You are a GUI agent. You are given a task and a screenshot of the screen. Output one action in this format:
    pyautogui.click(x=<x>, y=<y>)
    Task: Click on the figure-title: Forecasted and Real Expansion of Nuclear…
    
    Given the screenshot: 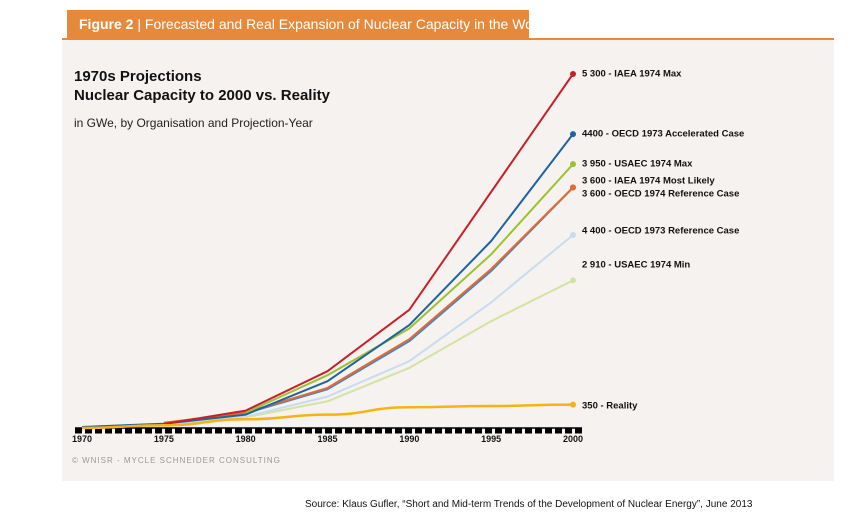 What is the action you would take?
    pyautogui.click(x=336, y=24)
    